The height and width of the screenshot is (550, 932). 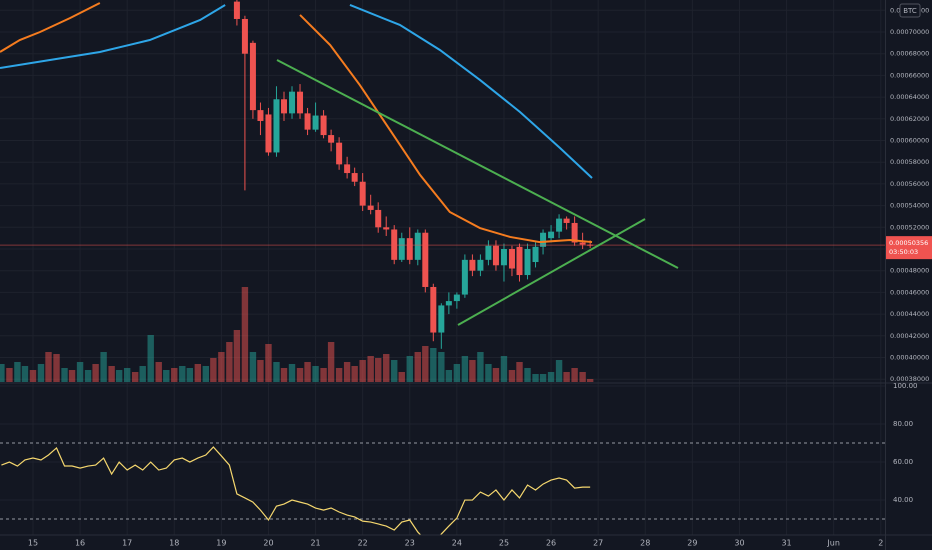 I want to click on x-tick-label: 20, so click(x=268, y=543).